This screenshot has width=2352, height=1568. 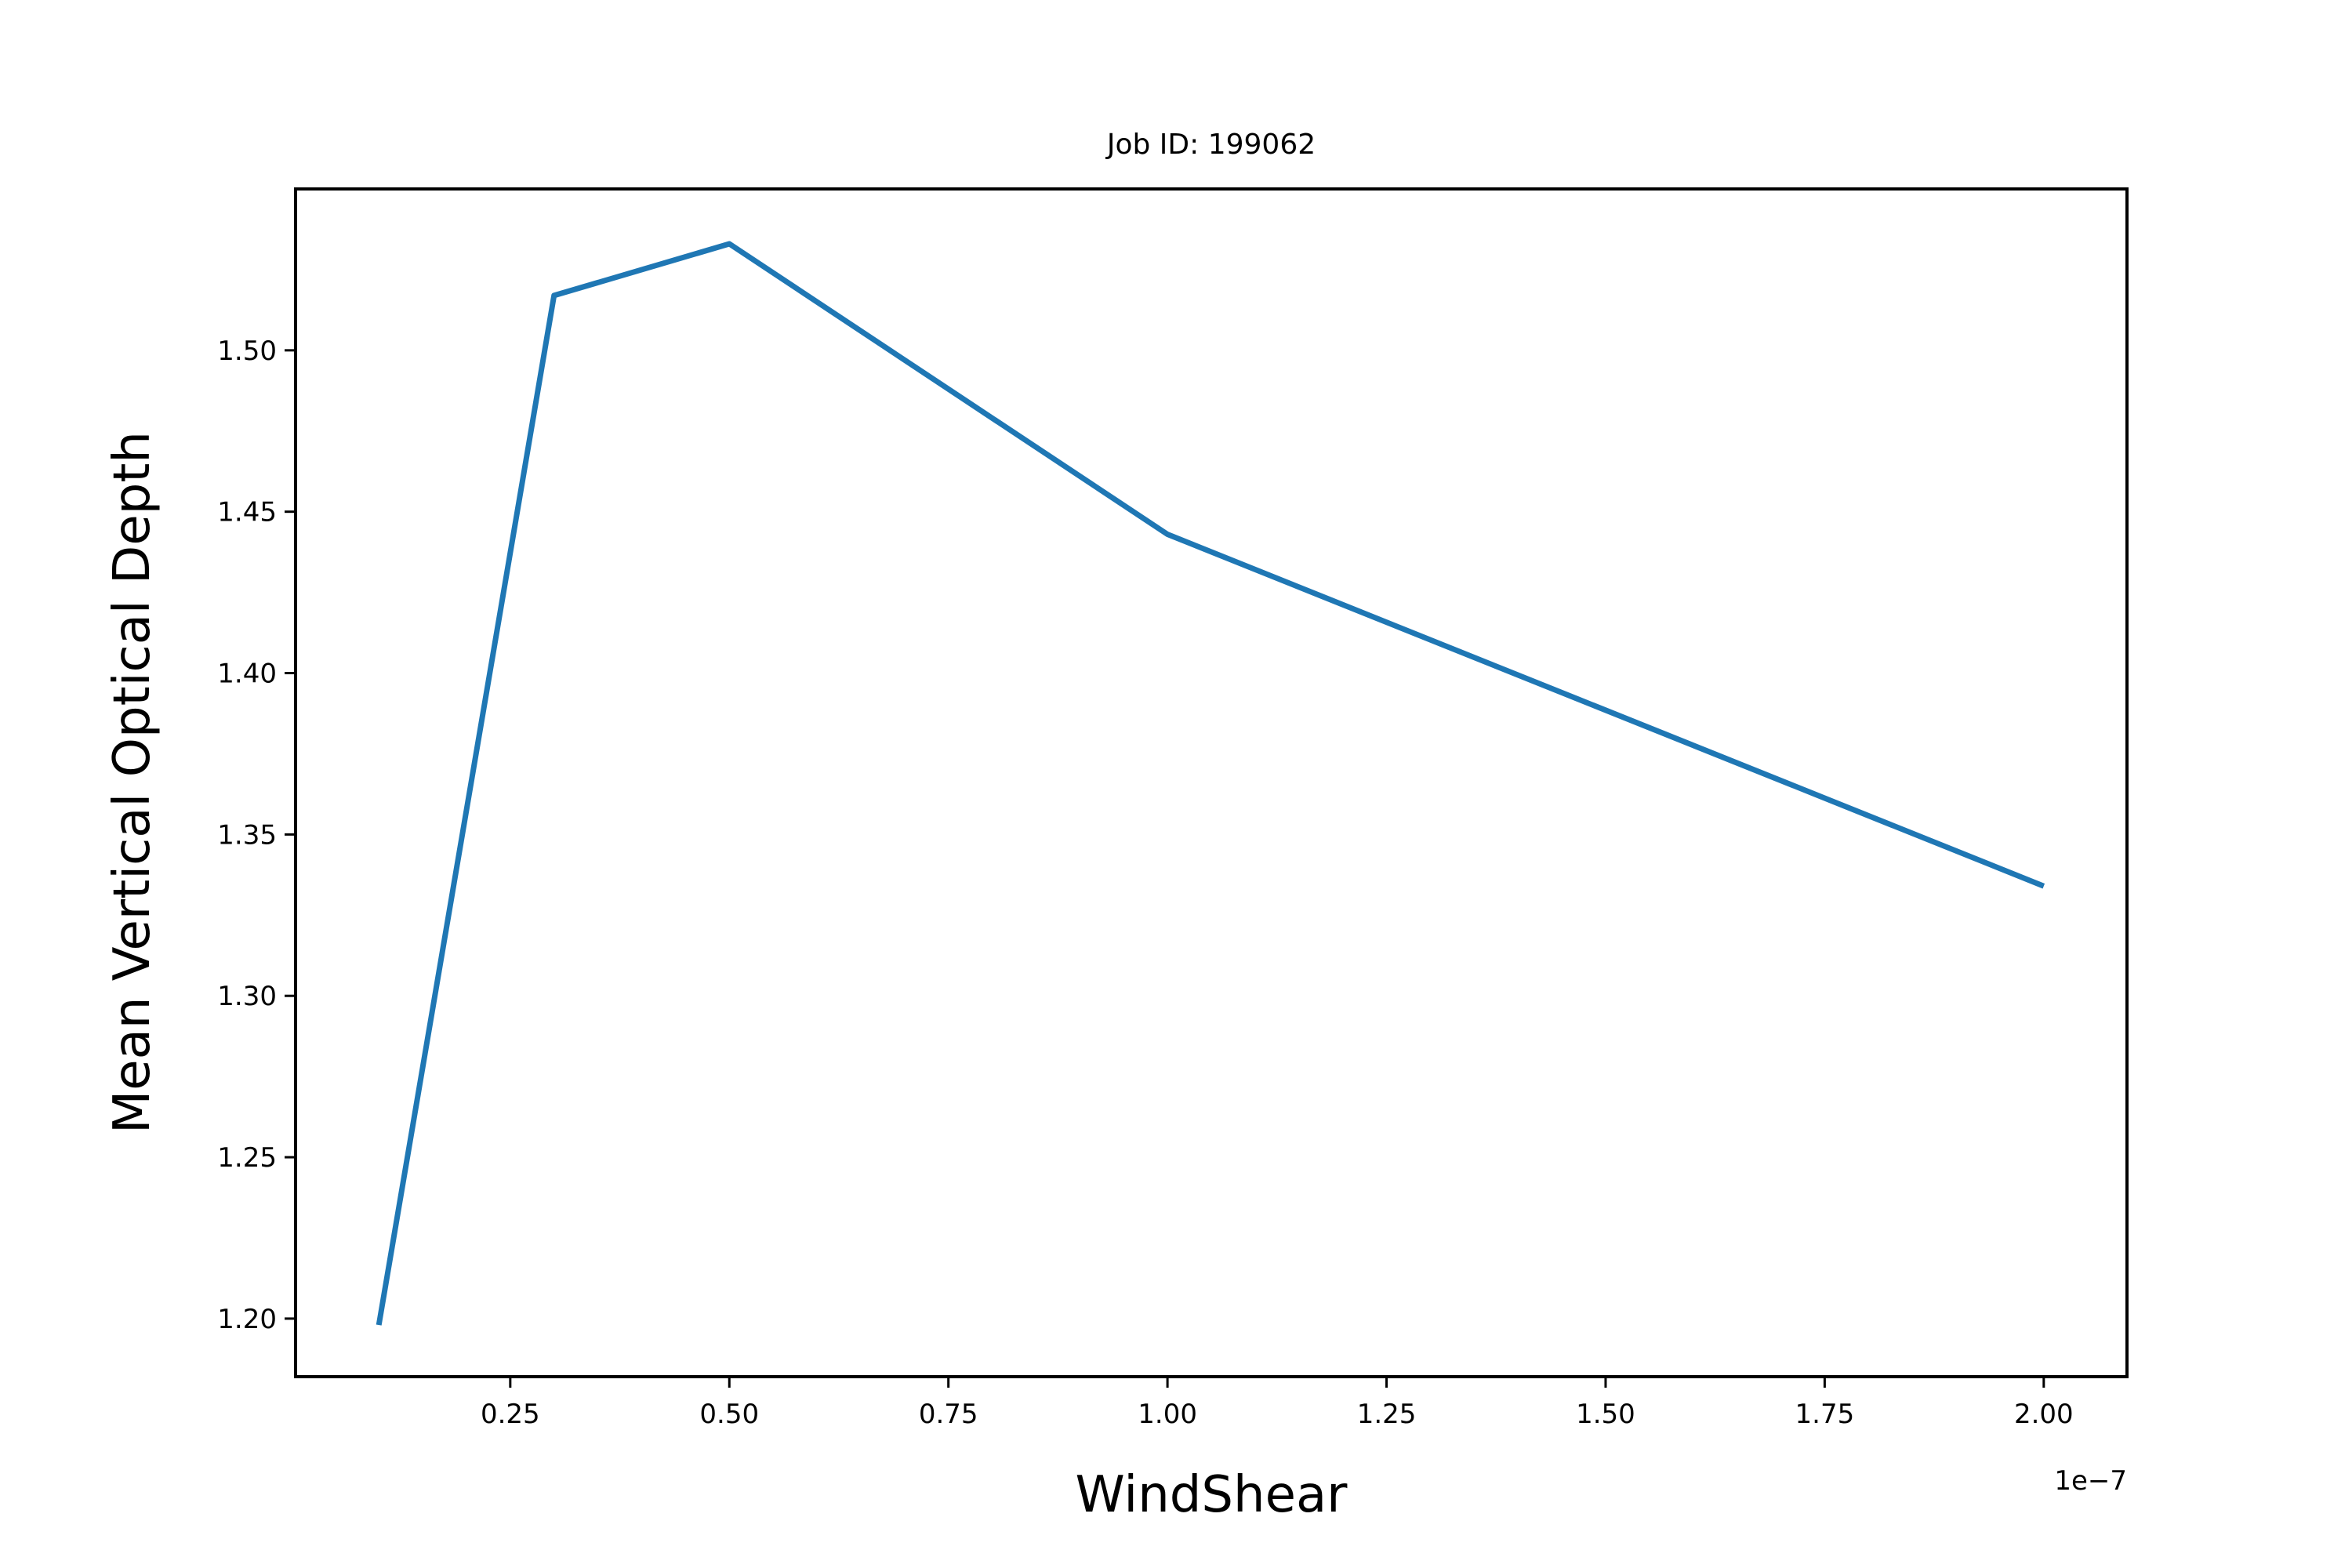 What do you see at coordinates (247, 351) in the screenshot?
I see `y-tick-label: 1.50` at bounding box center [247, 351].